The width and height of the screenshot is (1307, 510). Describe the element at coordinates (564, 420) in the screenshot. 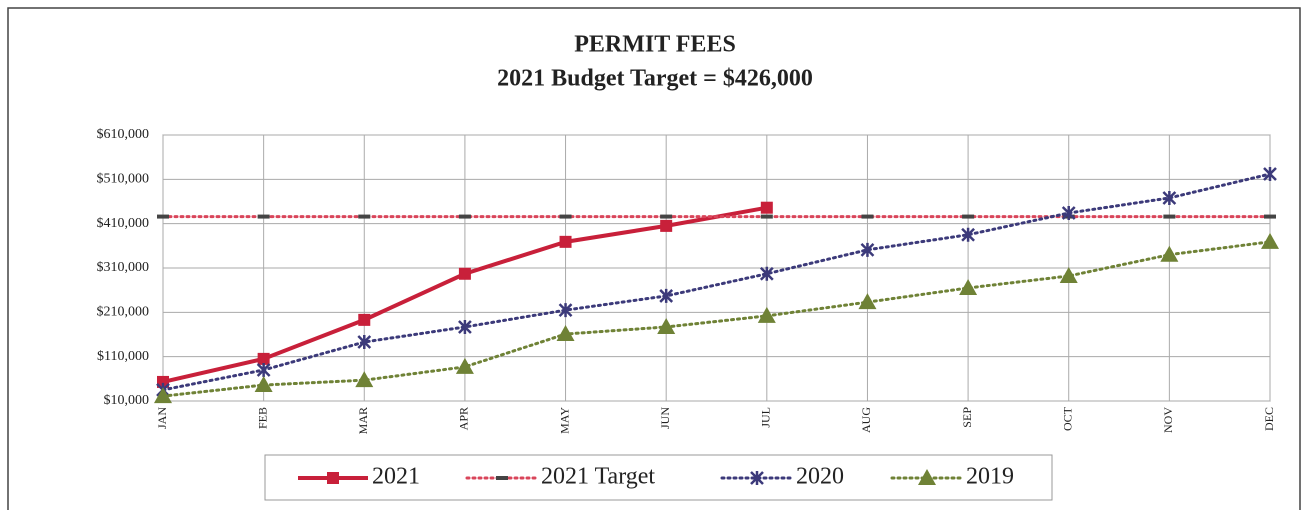

I see `x-tick-label: MAY` at that location.